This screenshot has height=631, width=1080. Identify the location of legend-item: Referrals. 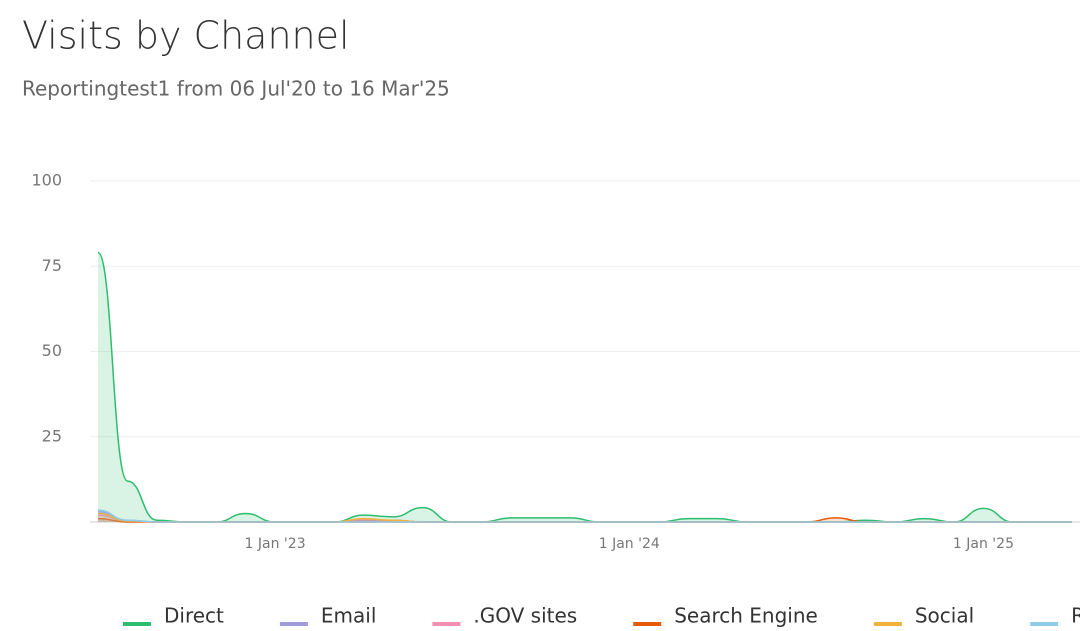
(1055, 616).